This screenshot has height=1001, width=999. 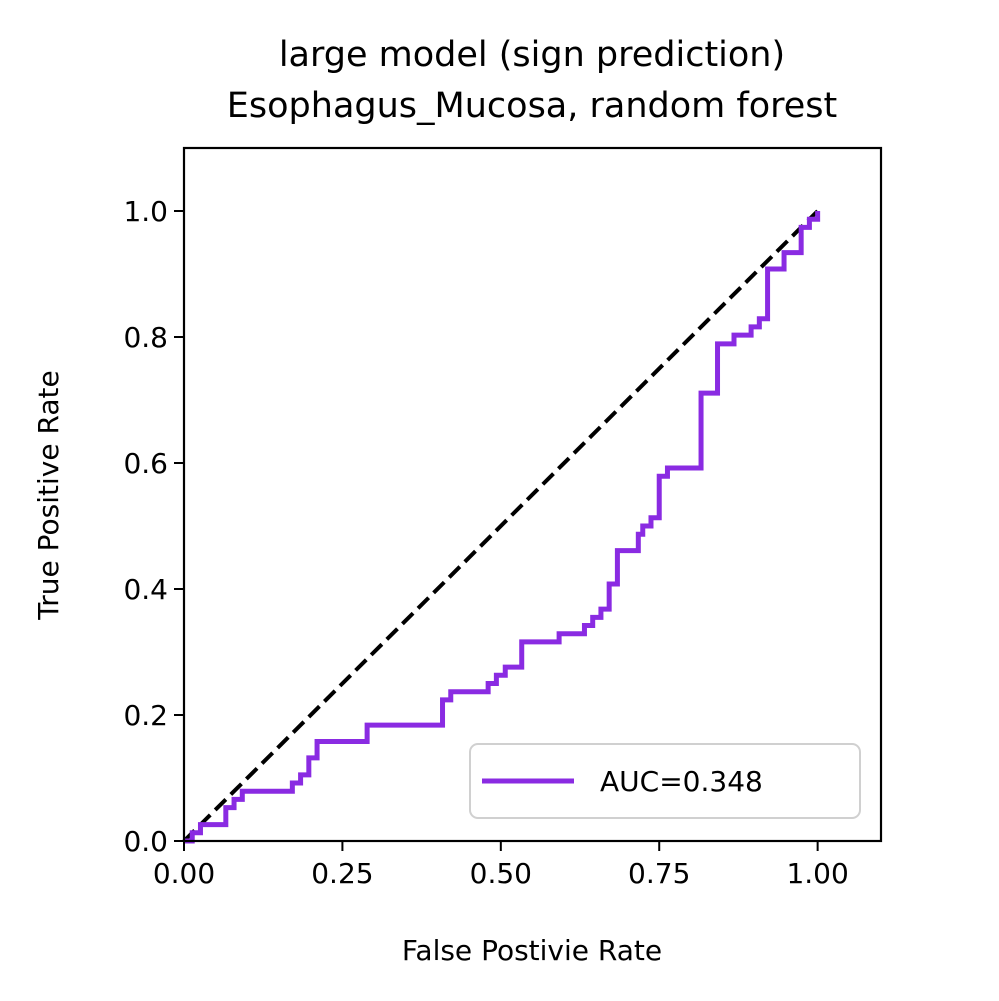 I want to click on y-tick-label: 0.4, so click(x=145, y=589).